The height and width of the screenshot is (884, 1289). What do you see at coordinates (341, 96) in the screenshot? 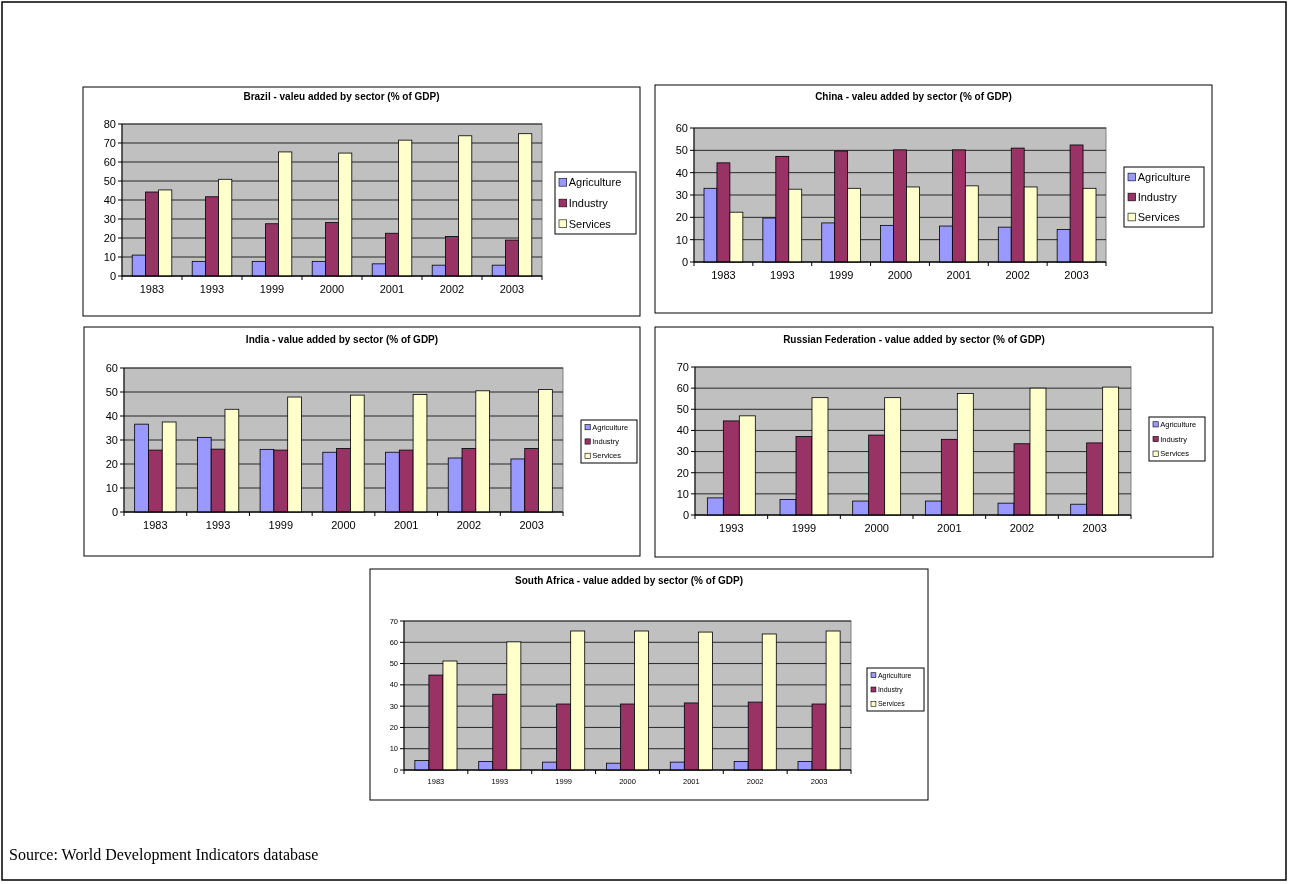
I see `chart-title: Brazil - valeu added by sector (% of GDP)` at bounding box center [341, 96].